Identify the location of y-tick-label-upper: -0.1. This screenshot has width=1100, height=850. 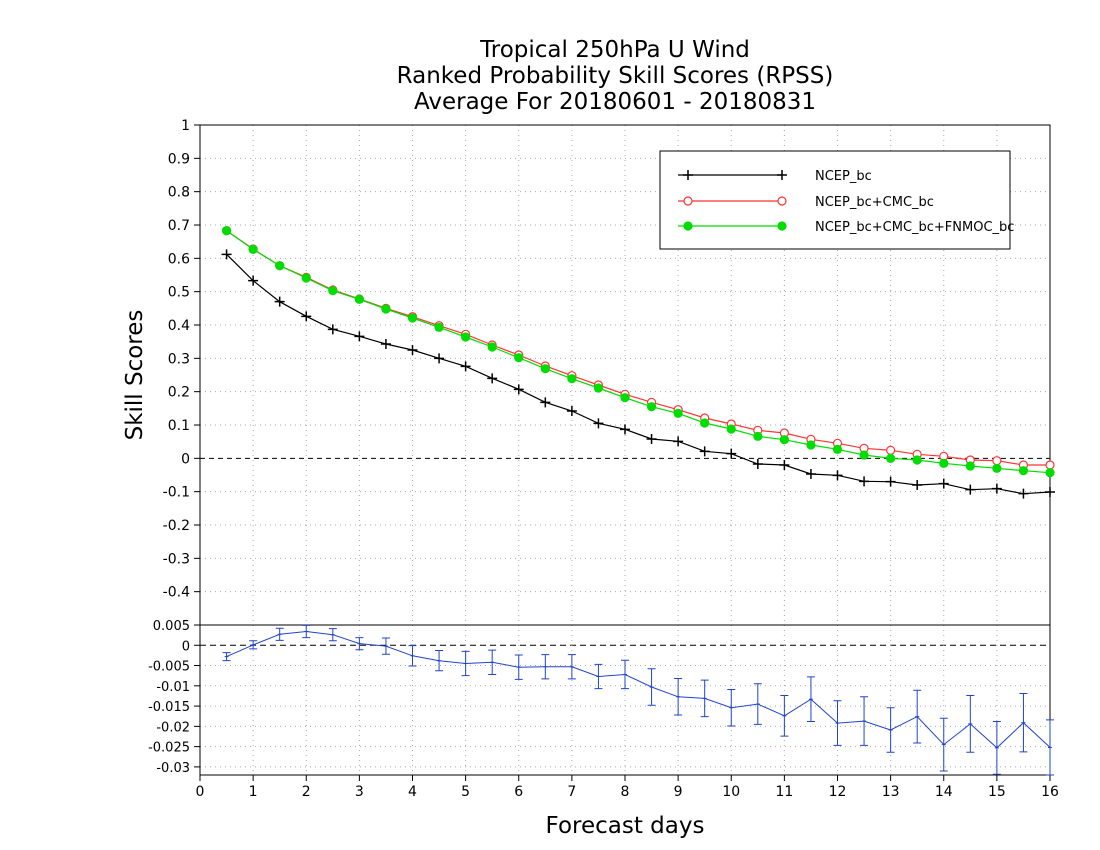
(176, 493).